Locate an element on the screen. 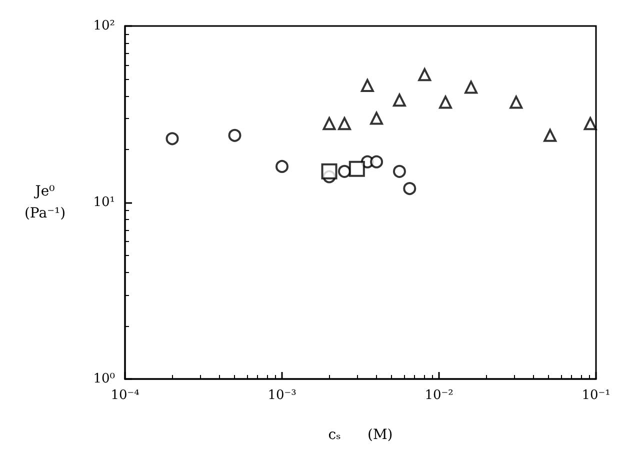  x-tick-label: 10⁻² is located at coordinates (439, 395).